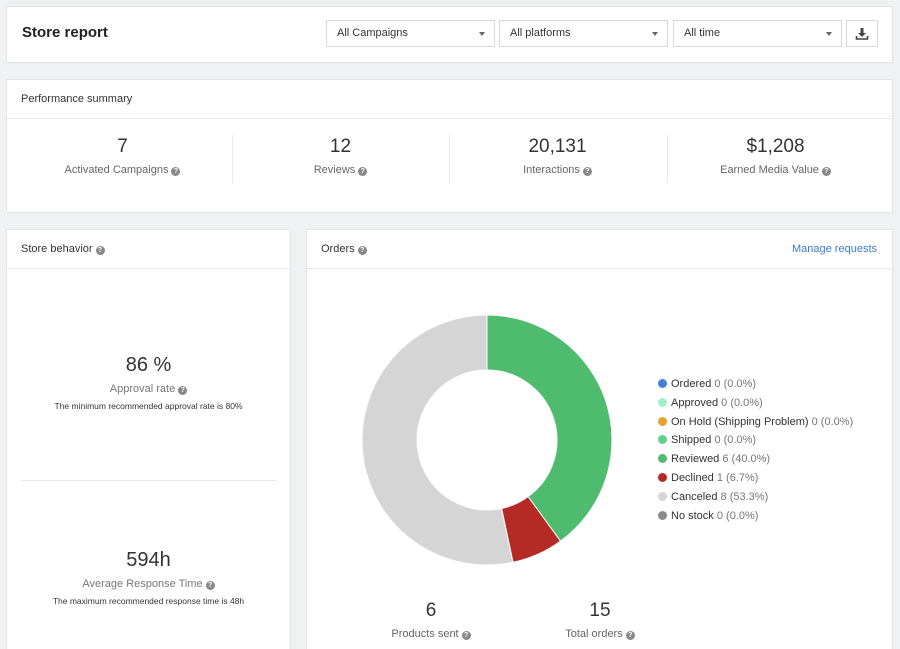 This screenshot has width=900, height=649. I want to click on legend-label: On Hold (Shipping Problem), so click(741, 421).